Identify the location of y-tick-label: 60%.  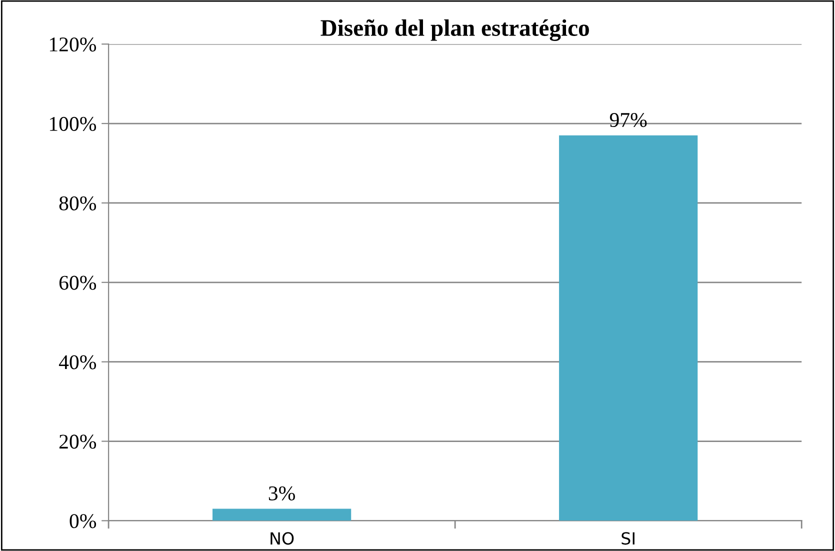
(77, 283).